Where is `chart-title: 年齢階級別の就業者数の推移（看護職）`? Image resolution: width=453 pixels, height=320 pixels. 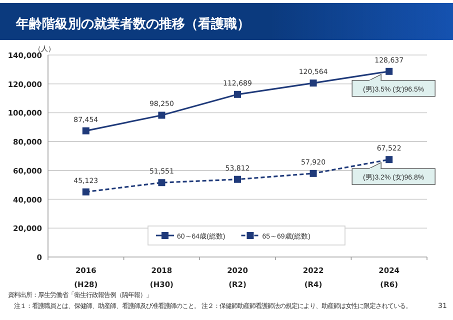 chart-title: 年齢階級別の就業者数の推移（看護職） is located at coordinates (132, 23).